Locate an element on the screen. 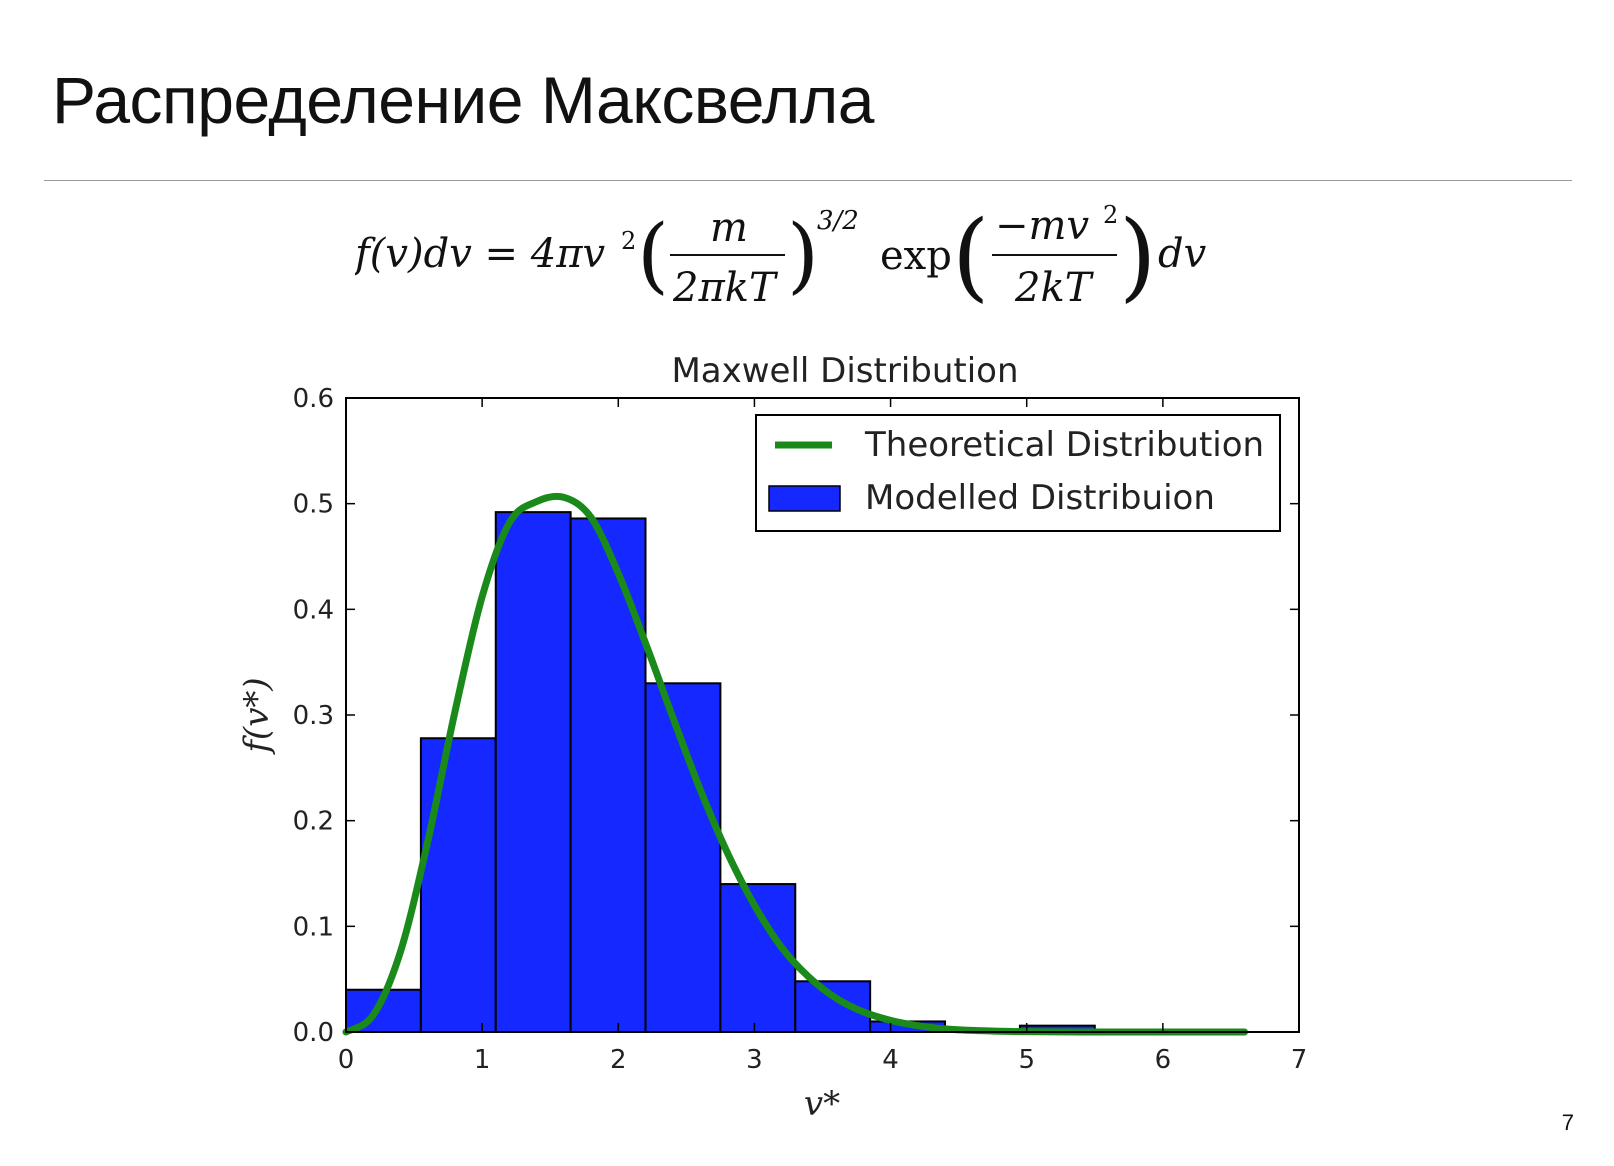 The height and width of the screenshot is (1166, 1614). y-tick-label: 0.0 is located at coordinates (313, 1033).